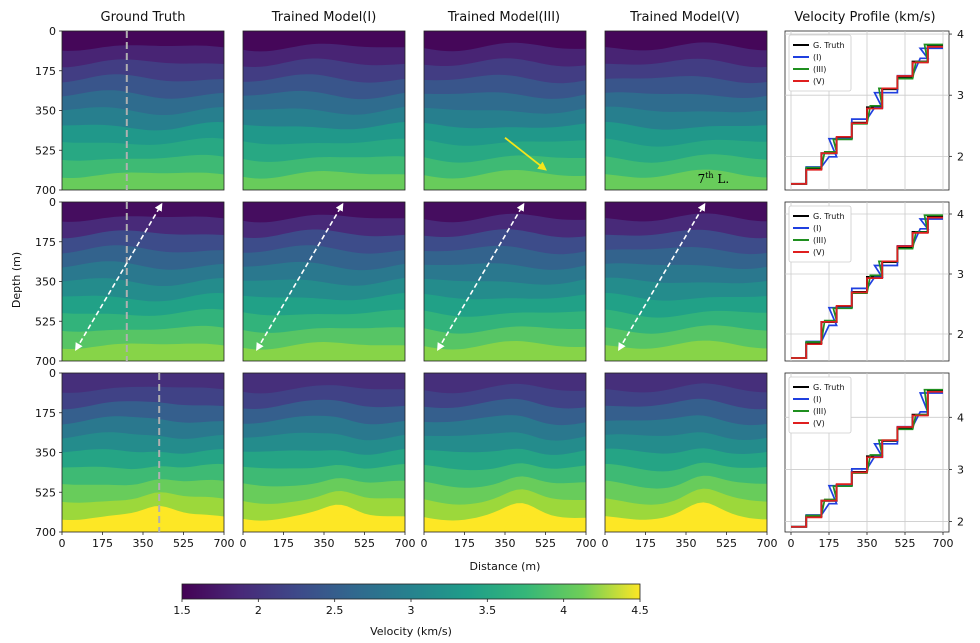 Image resolution: width=980 pixels, height=643 pixels. I want to click on heatmap-panel-r1-c1: 0 175 350 525 700, so click(130, 111).